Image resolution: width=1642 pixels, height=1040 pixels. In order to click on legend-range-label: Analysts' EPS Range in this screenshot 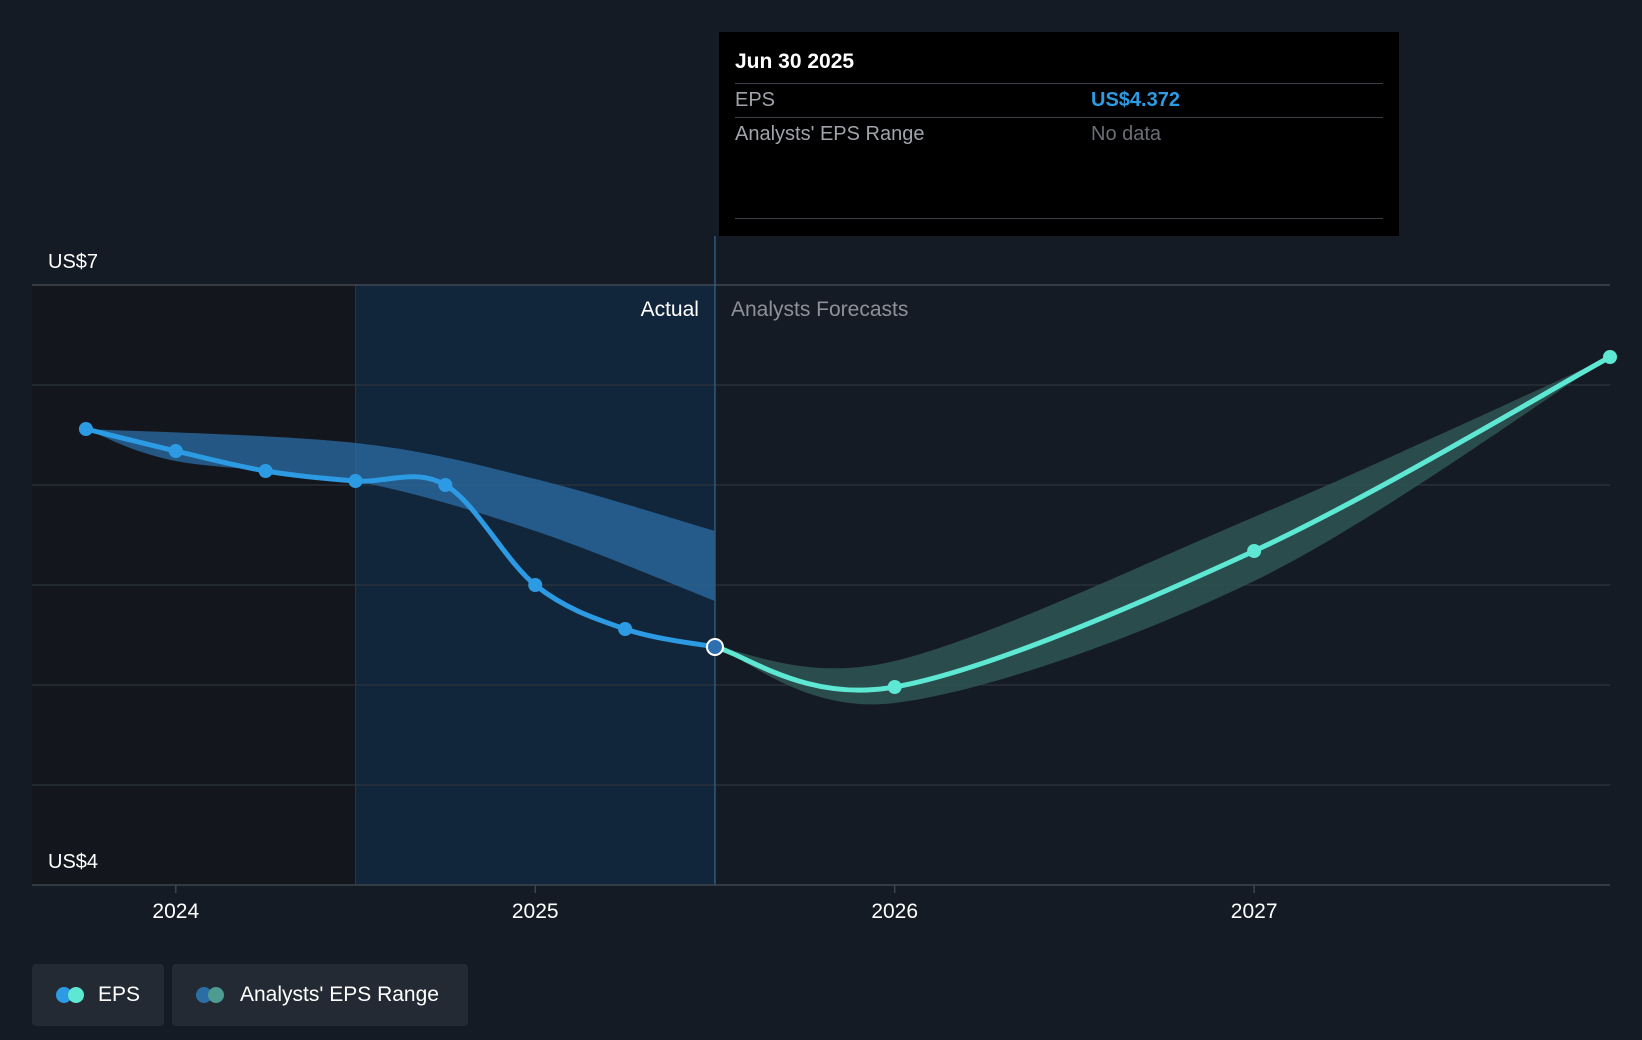, I will do `click(339, 994)`.